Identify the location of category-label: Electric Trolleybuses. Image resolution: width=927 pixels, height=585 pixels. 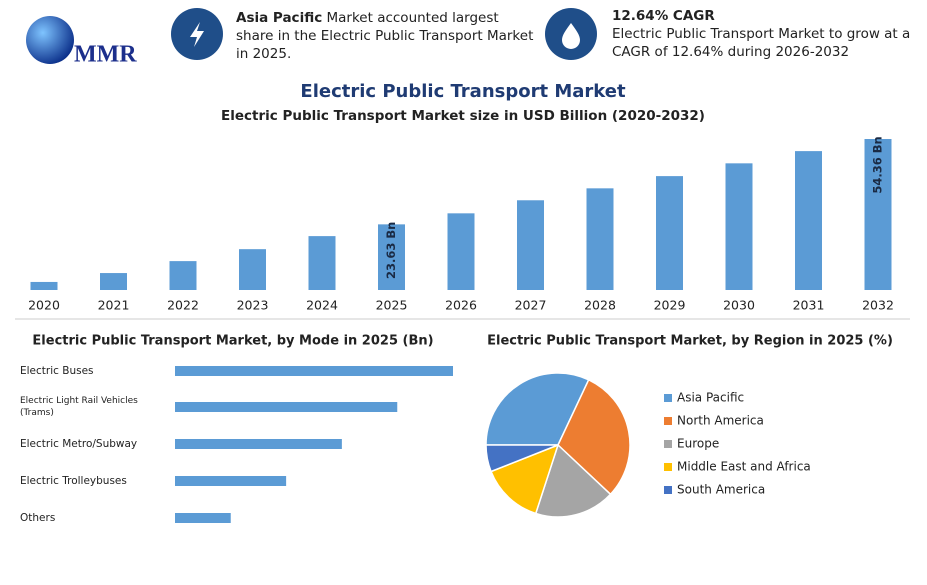
(73, 481).